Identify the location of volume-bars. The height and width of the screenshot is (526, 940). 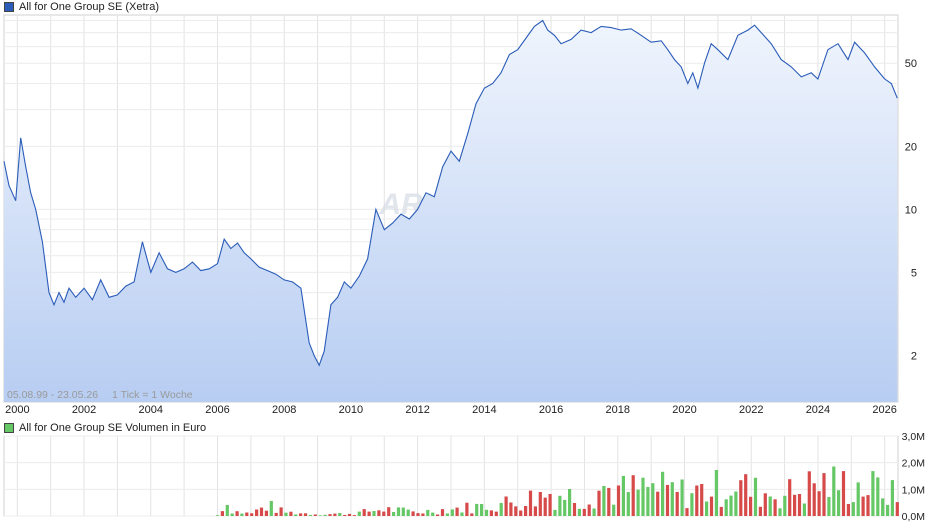
(557, 491).